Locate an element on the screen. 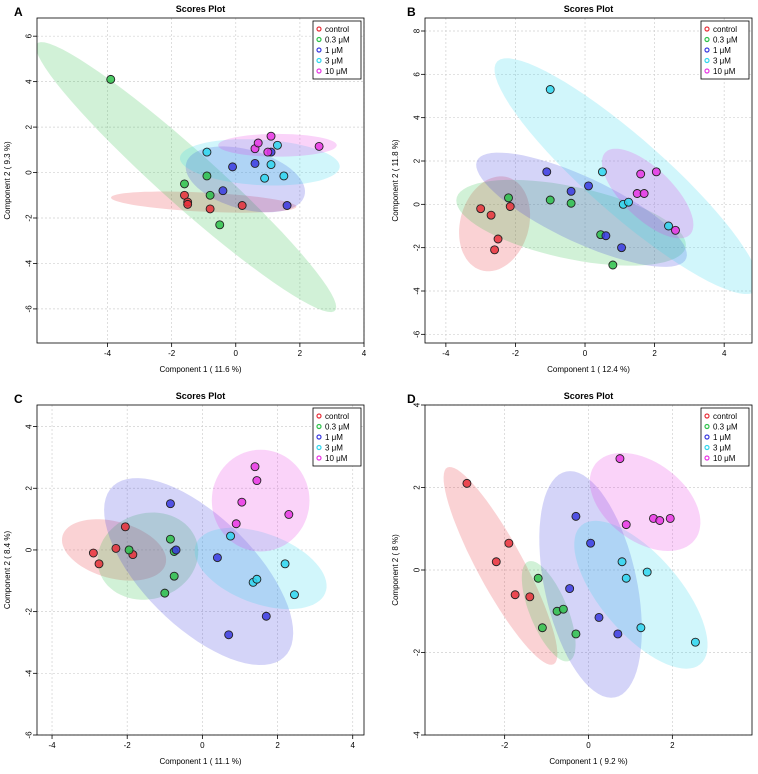  x-axis-label: Component 1 ( 9.2 %) is located at coordinates (588, 761).